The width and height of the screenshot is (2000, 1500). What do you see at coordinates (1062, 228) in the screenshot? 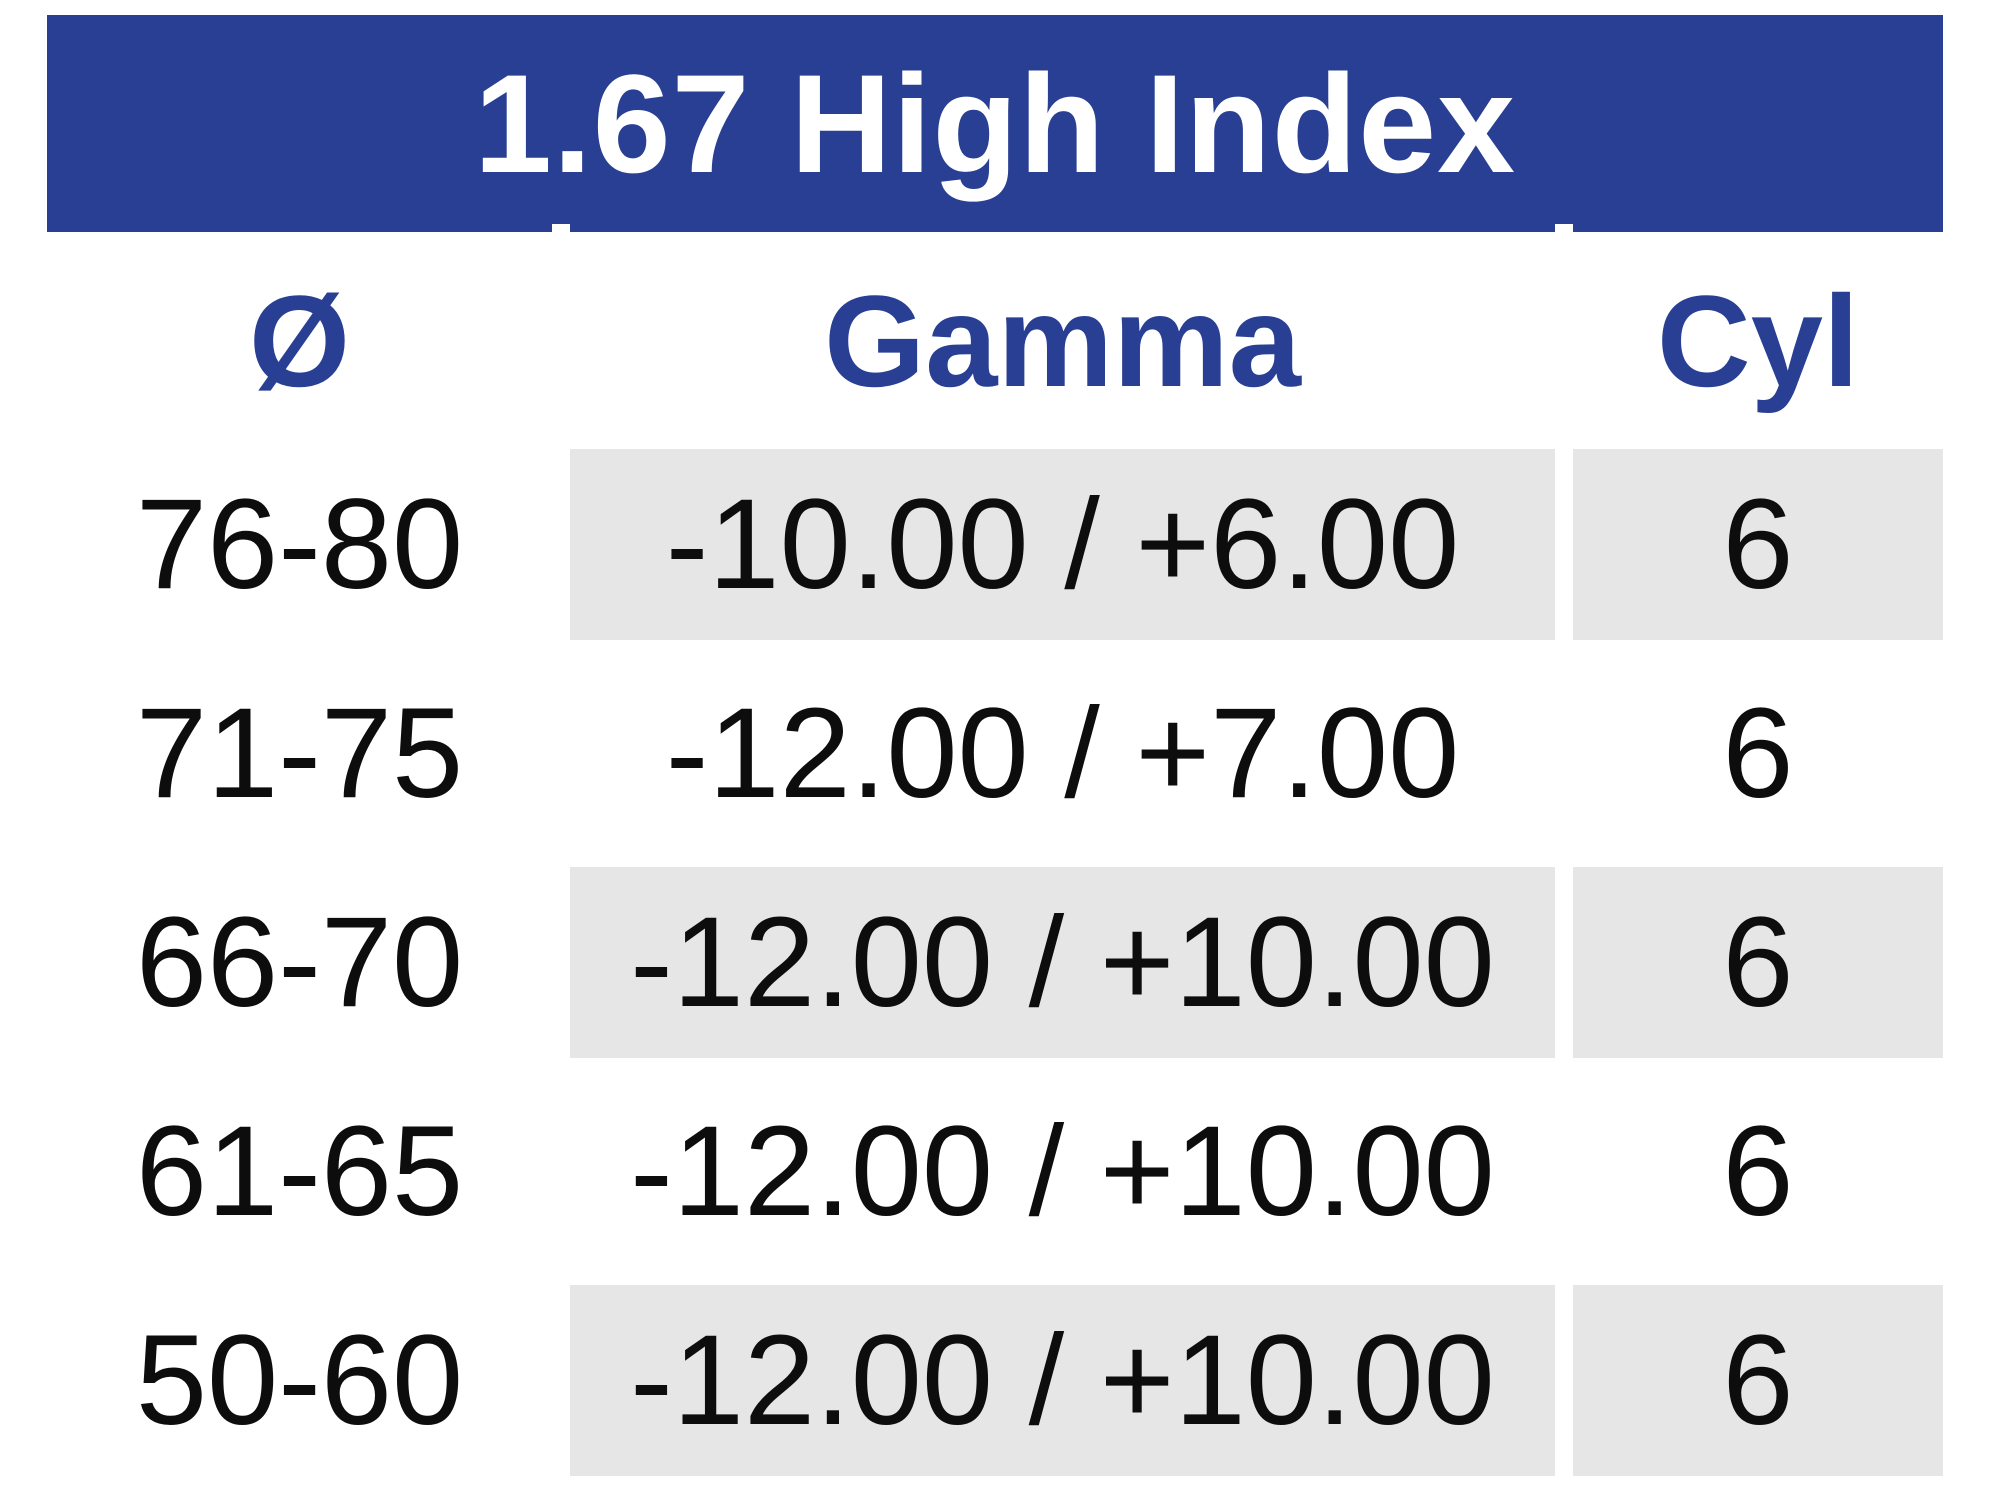
I see `underline-segment-gamma` at bounding box center [1062, 228].